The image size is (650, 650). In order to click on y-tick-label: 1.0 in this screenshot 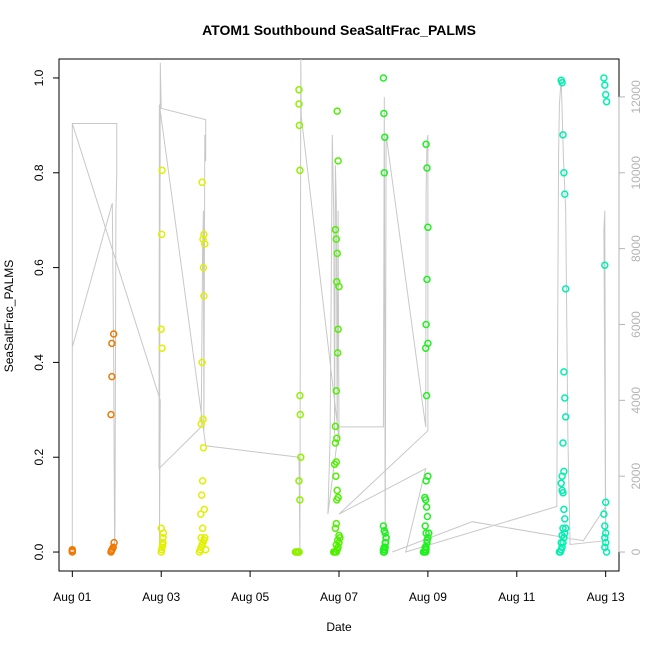, I will do `click(39, 77)`.